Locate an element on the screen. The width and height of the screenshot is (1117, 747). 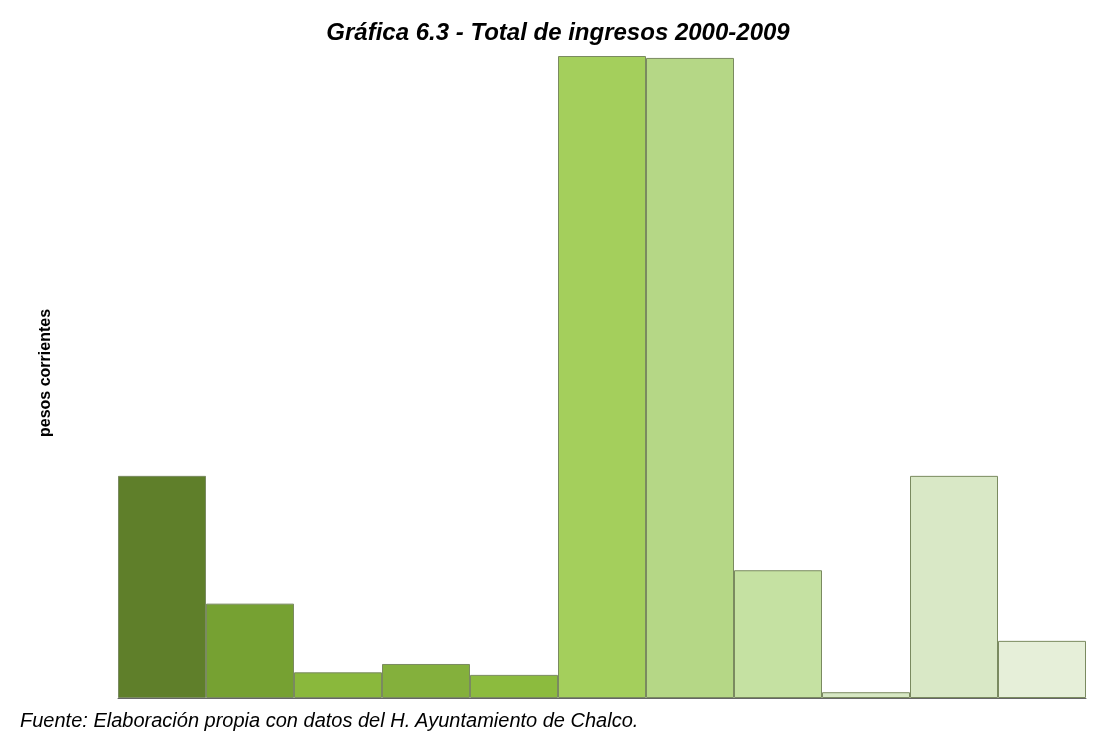
chart-title: Gráfica 6.3 - Total de ingresos 2000-2009 is located at coordinates (558, 31).